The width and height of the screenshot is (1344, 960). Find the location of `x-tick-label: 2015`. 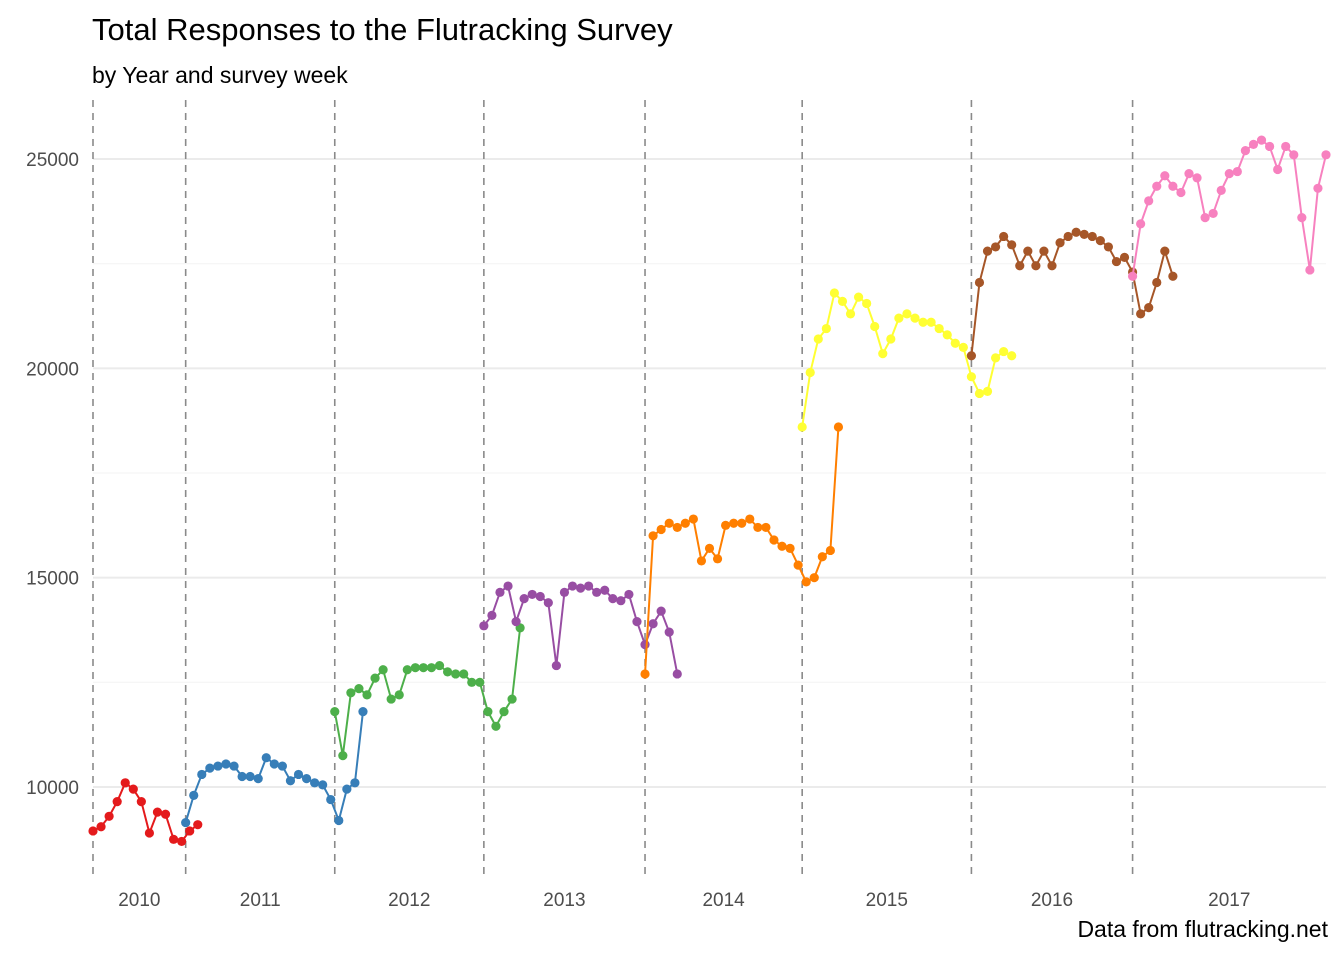

x-tick-label: 2015 is located at coordinates (887, 900).